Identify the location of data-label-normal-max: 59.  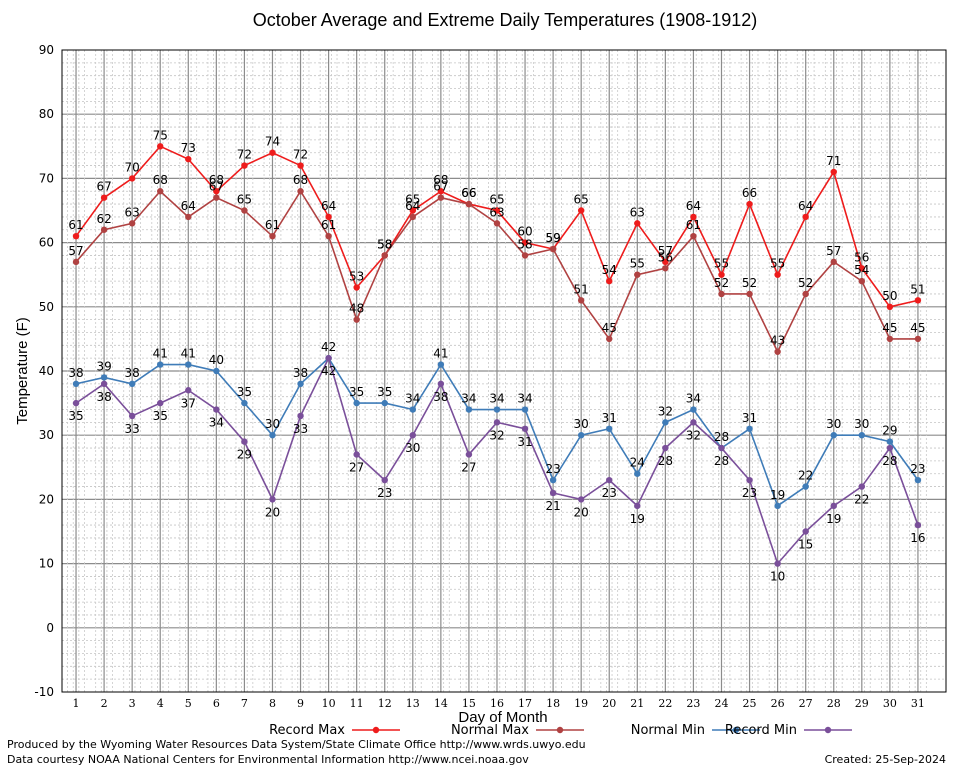
(552, 238).